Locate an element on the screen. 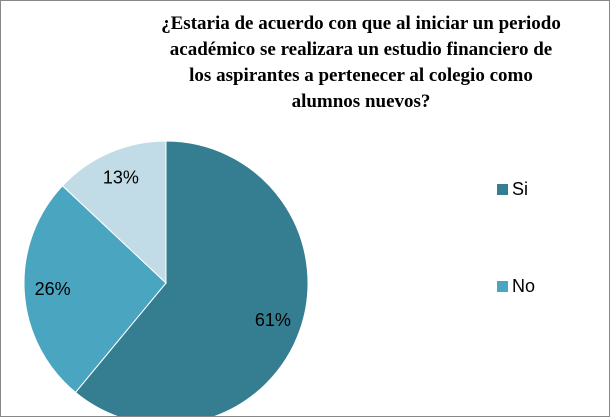  data-label: 61% is located at coordinates (273, 320).